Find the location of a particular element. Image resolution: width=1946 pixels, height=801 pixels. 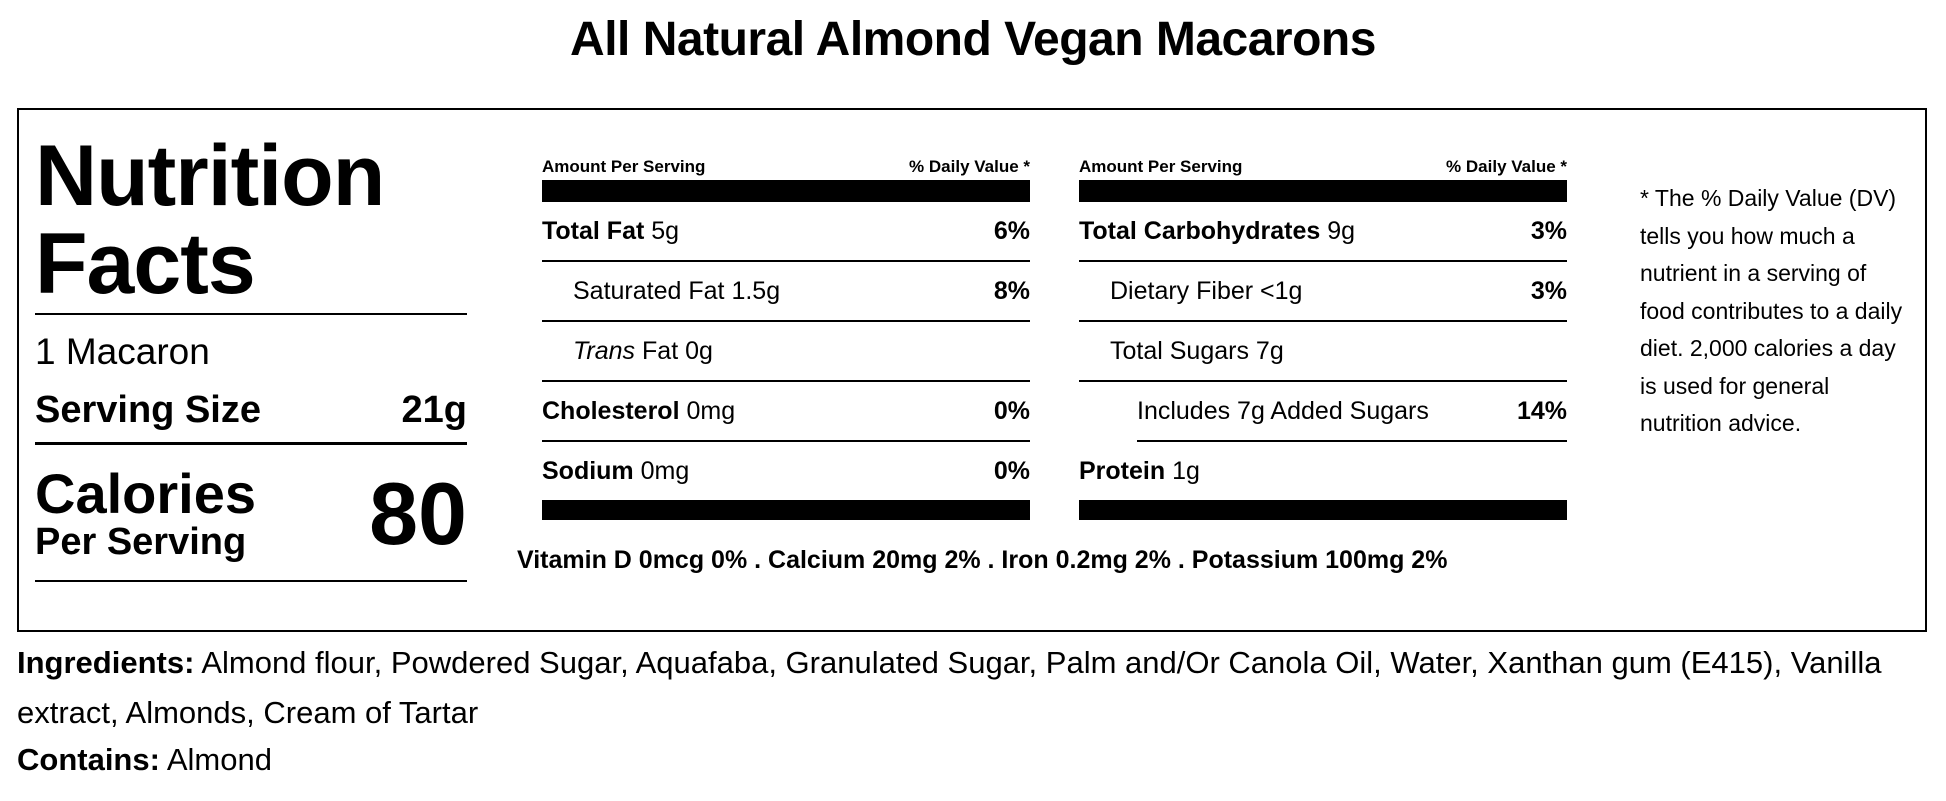

nutrient-label: Total Sugars is located at coordinates (1179, 350).